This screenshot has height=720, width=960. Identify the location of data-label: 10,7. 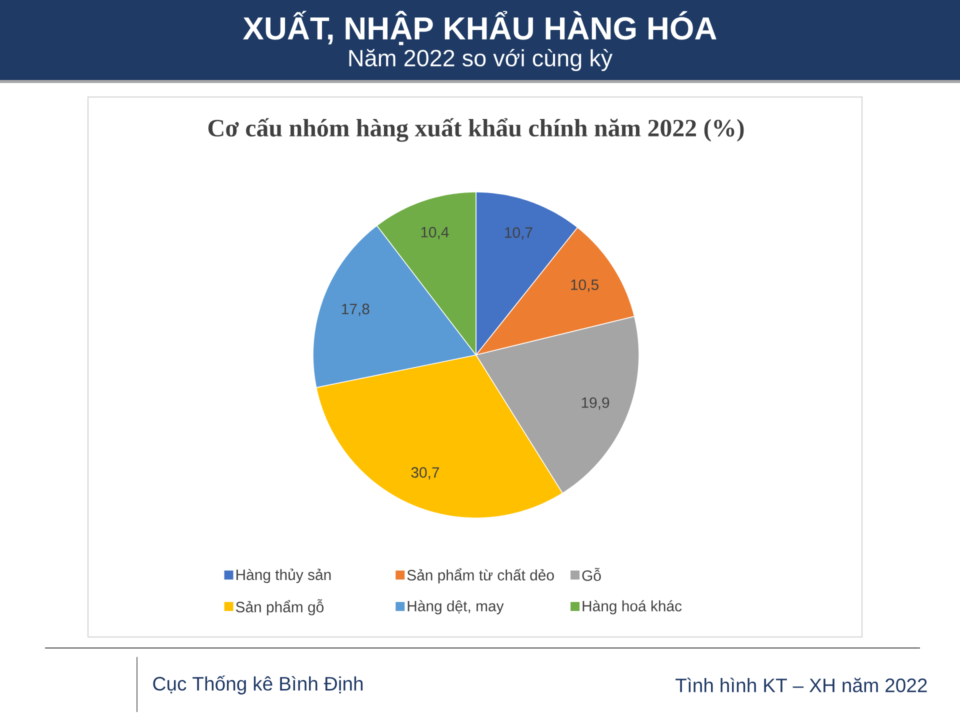
(518, 233).